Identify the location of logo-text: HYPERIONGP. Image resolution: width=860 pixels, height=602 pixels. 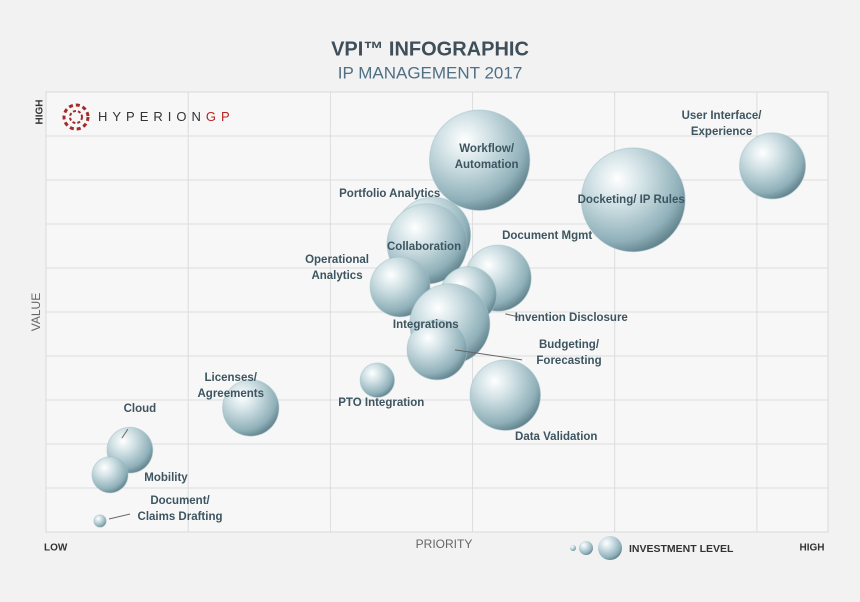
(166, 116).